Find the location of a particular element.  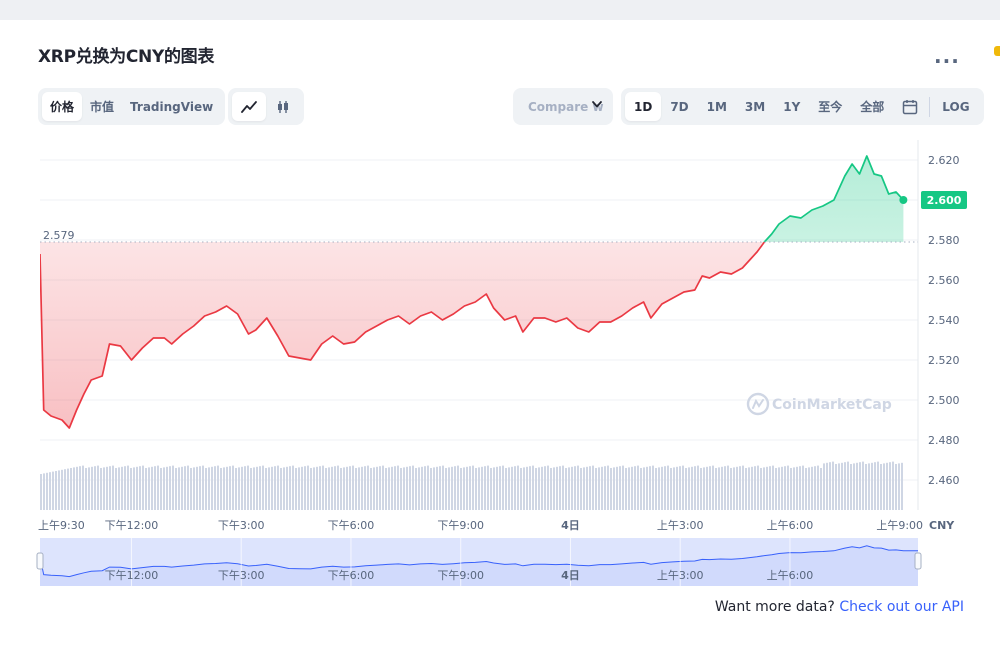

page-title: XRP兑换为CNY的图表 is located at coordinates (126, 57).